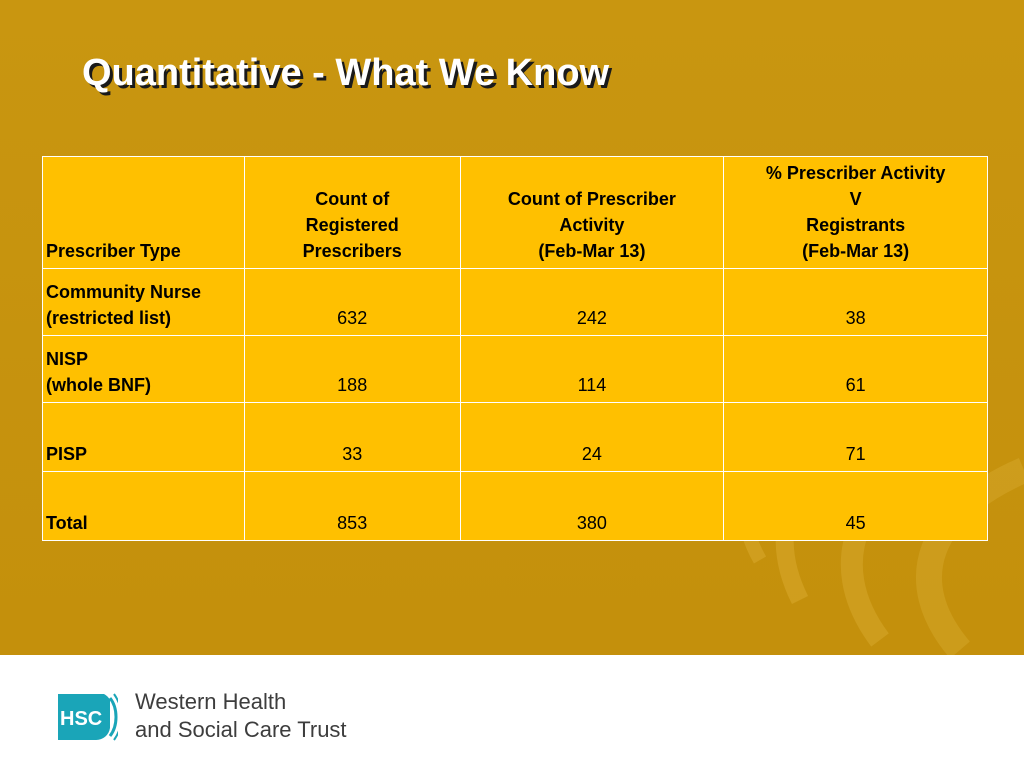 This screenshot has height=768, width=1024. Describe the element at coordinates (352, 437) in the screenshot. I see `cell-registered: 33` at that location.